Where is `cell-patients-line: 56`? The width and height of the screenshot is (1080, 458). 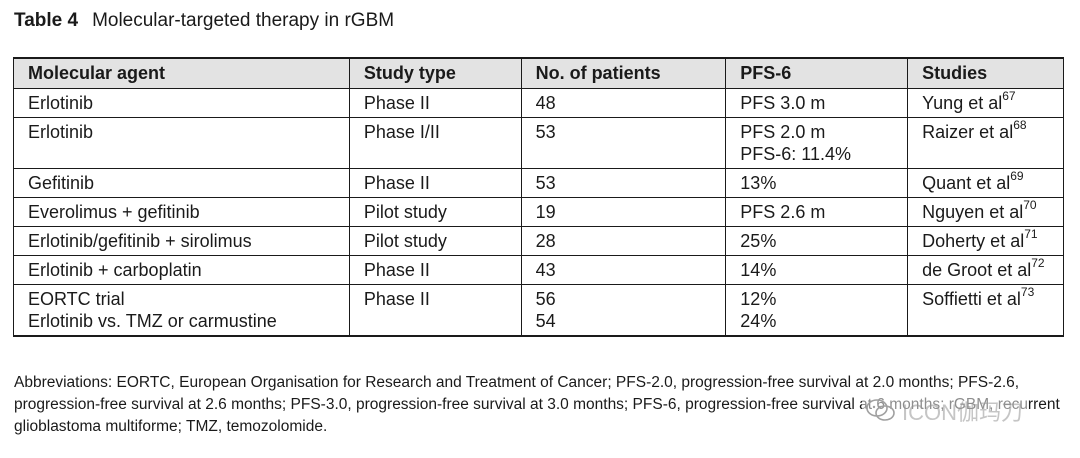
cell-patients-line: 56 is located at coordinates (545, 299).